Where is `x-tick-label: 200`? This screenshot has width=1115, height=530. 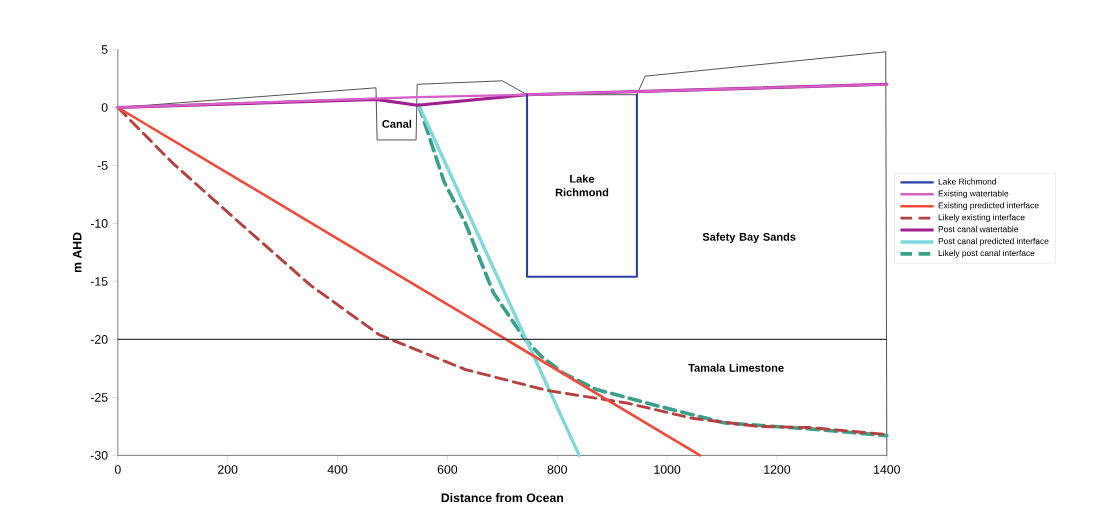 x-tick-label: 200 is located at coordinates (228, 469).